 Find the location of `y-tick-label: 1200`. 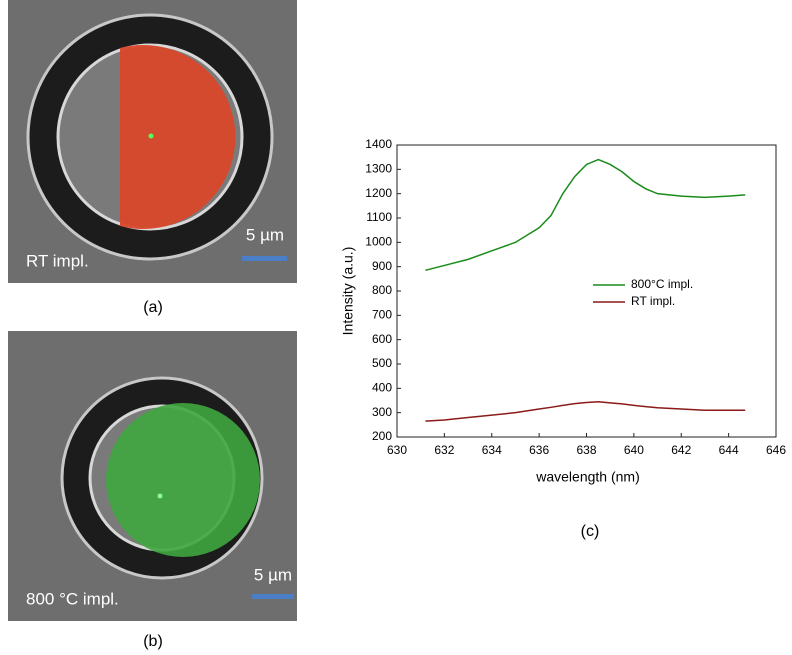

y-tick-label: 1200 is located at coordinates (378, 193).